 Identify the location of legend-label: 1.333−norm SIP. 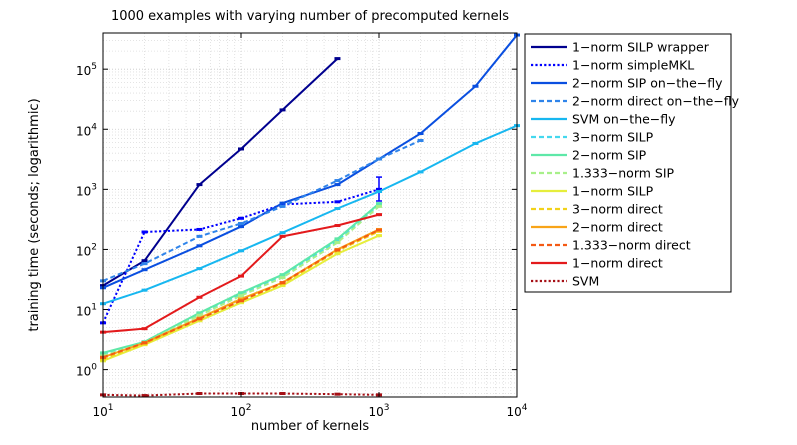
(623, 173).